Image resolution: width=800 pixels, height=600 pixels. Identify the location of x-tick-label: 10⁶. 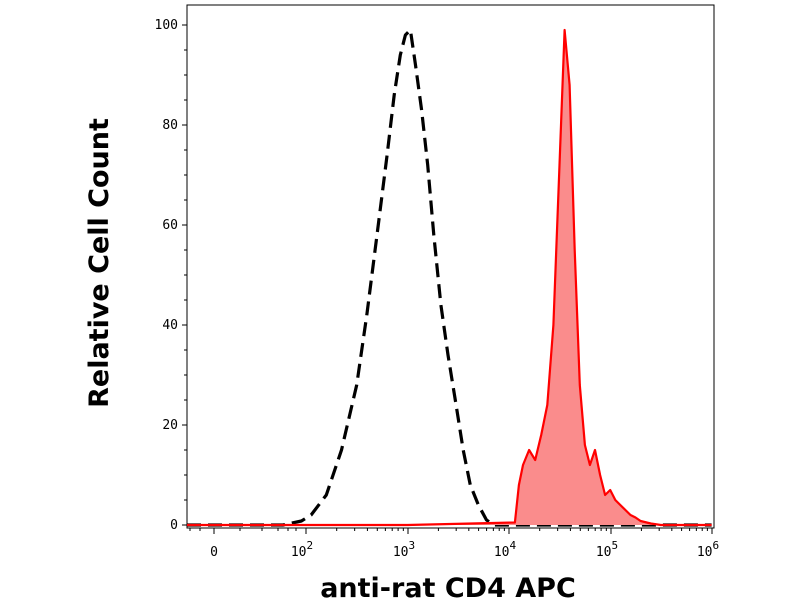
(708, 549).